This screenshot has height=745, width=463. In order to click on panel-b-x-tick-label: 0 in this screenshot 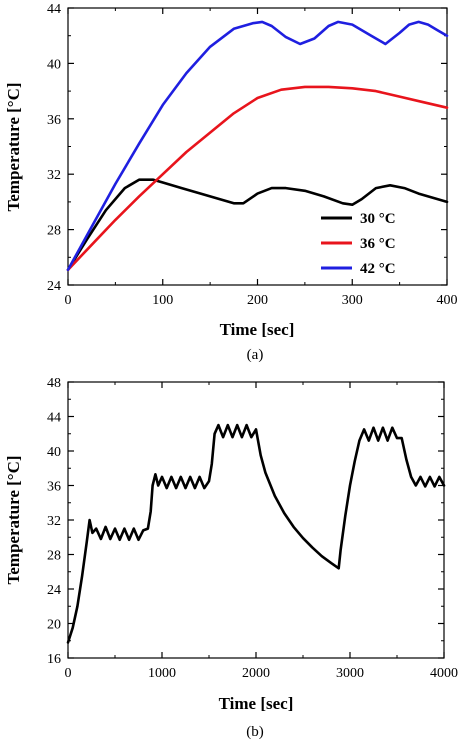, I will do `click(68, 673)`.